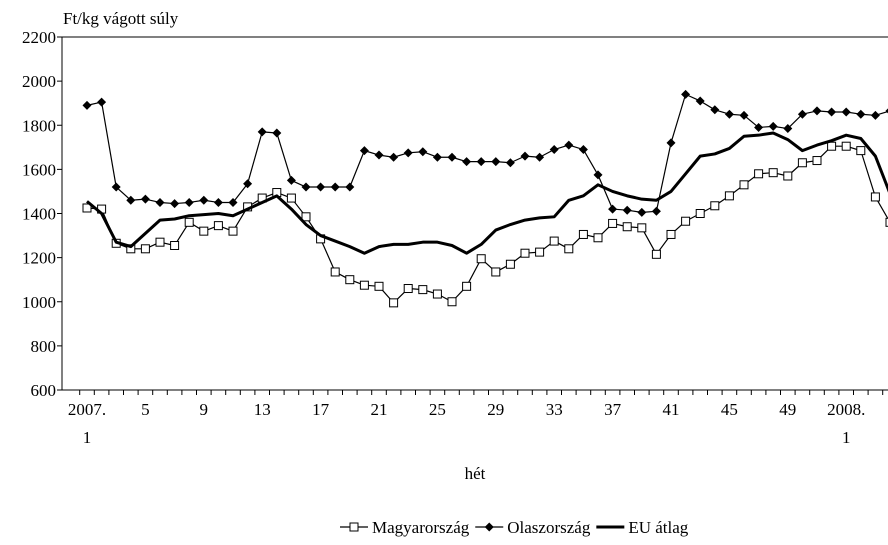  What do you see at coordinates (39, 258) in the screenshot?
I see `y-tick-label: 1200` at bounding box center [39, 258].